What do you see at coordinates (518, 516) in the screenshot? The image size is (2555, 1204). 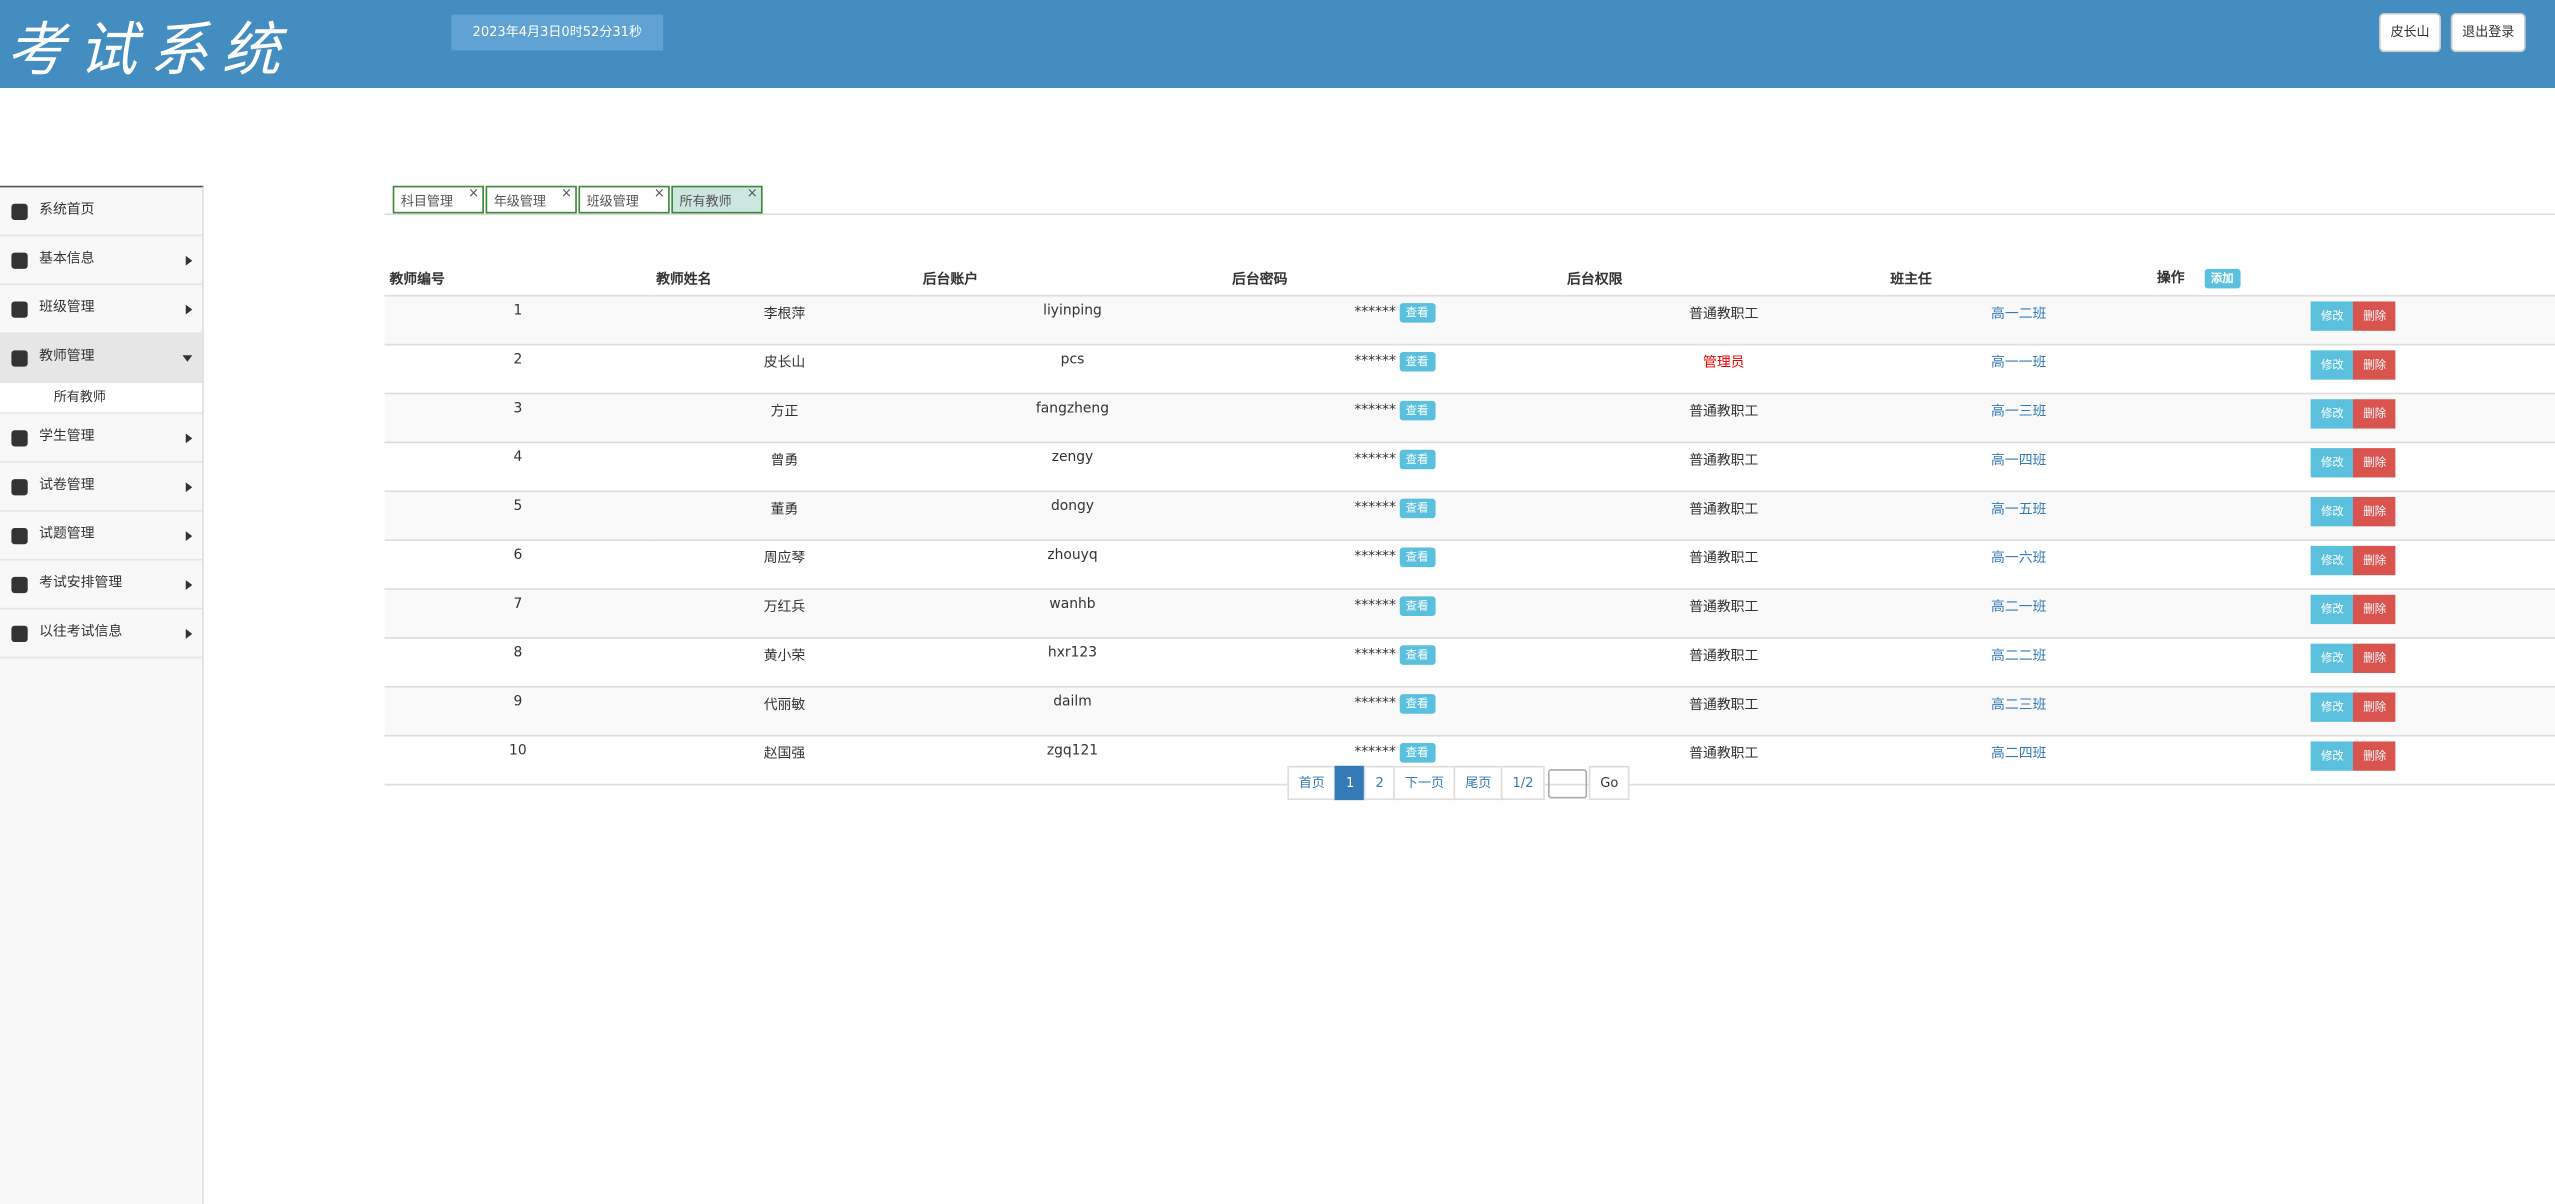 I see `cell: 5` at bounding box center [518, 516].